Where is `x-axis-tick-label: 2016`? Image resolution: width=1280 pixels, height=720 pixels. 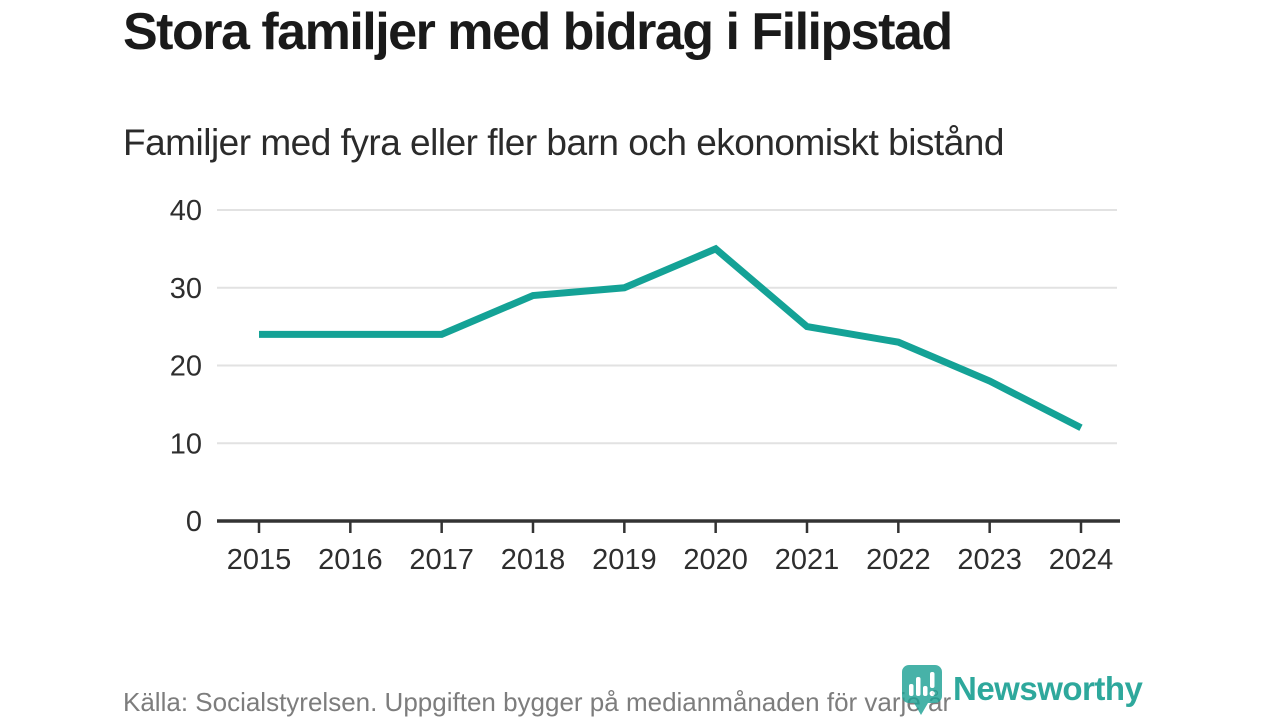
x-axis-tick-label: 2016 is located at coordinates (350, 560).